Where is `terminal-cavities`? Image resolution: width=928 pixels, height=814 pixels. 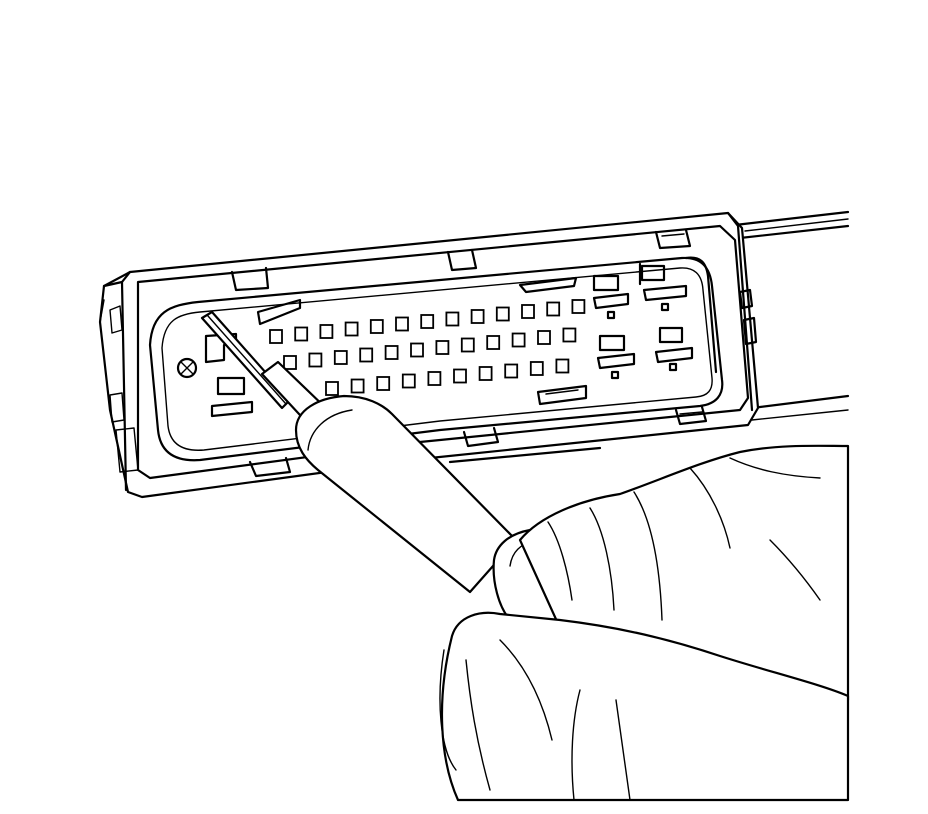
terminal-cavities is located at coordinates (427, 347).